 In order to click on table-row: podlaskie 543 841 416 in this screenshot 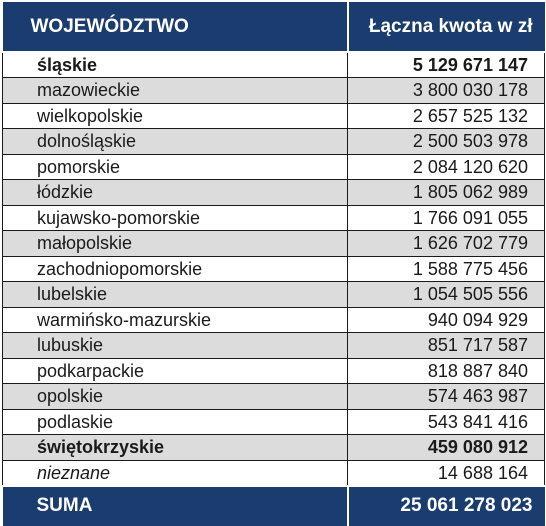, I will do `click(273, 421)`.